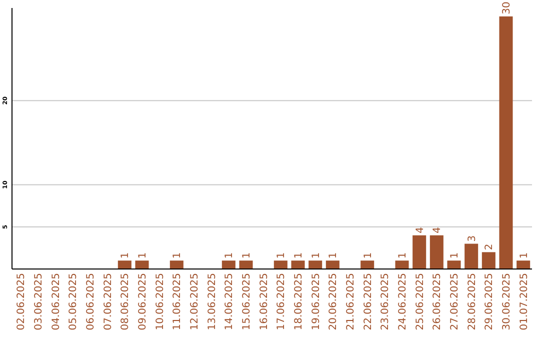 The image size is (540, 340). What do you see at coordinates (299, 301) in the screenshot?
I see `x-tick-label: 18.06.2025` at bounding box center [299, 301].